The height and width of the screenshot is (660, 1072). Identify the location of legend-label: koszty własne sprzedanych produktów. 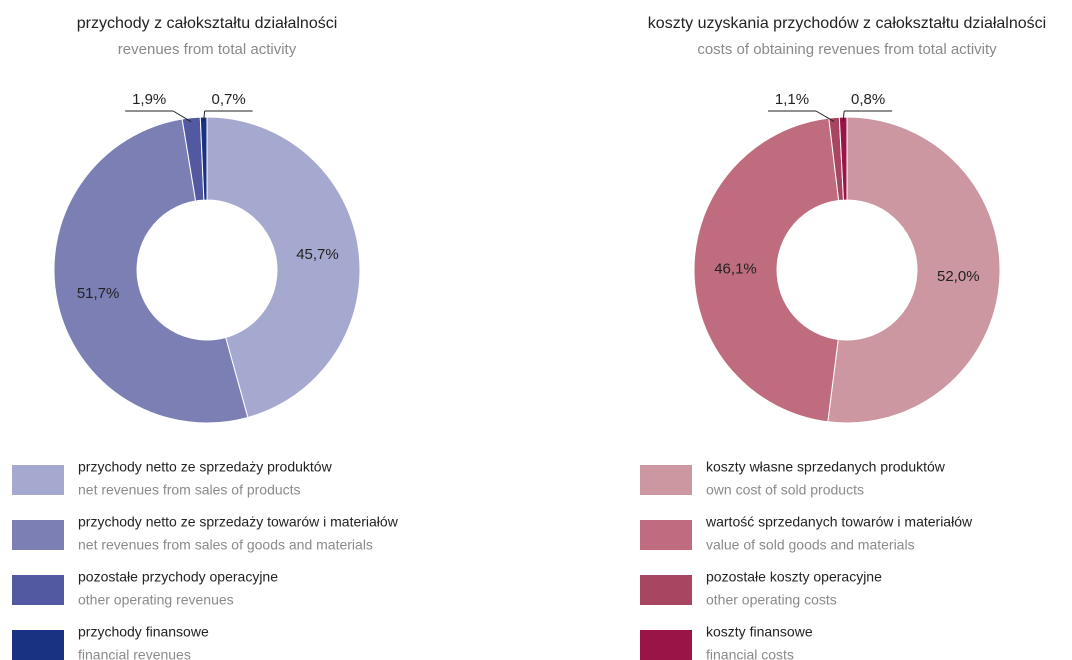
(826, 467).